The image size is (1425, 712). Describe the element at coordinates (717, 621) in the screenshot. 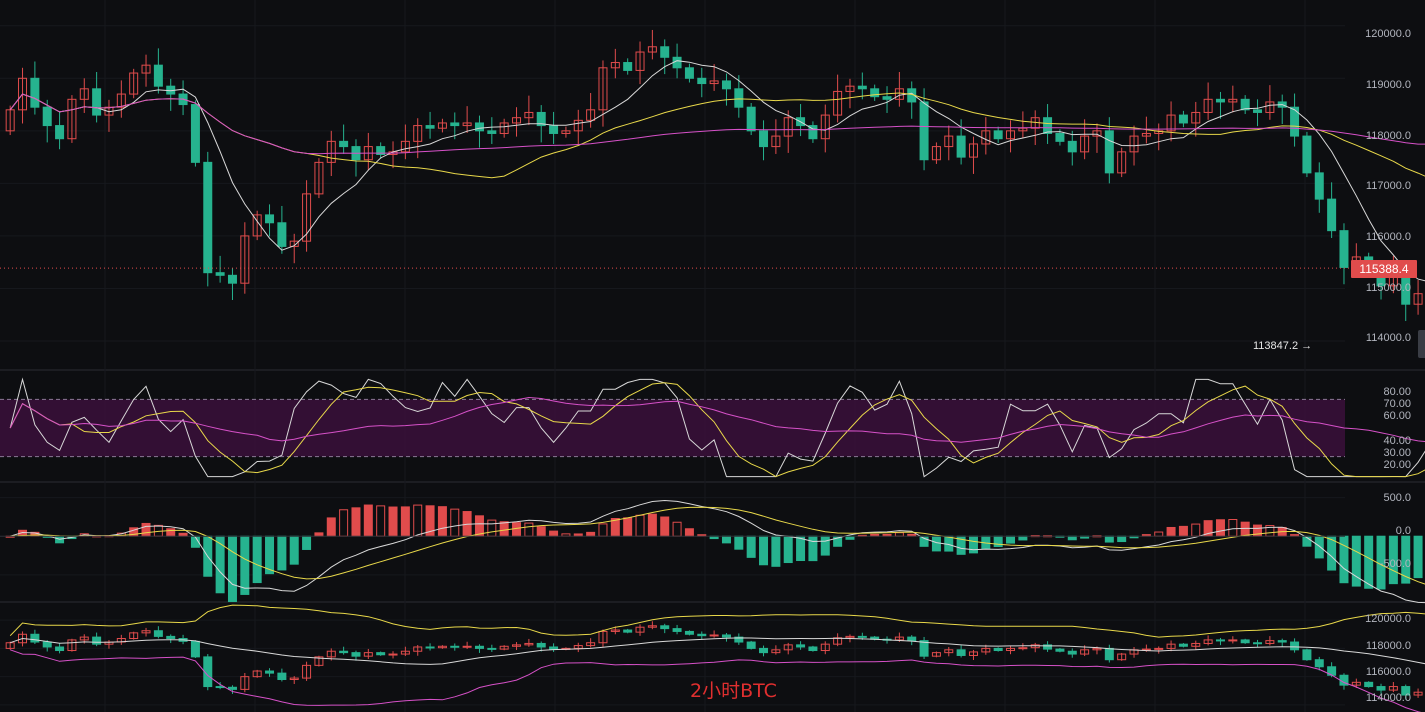

I see `boll-upper-line` at that location.